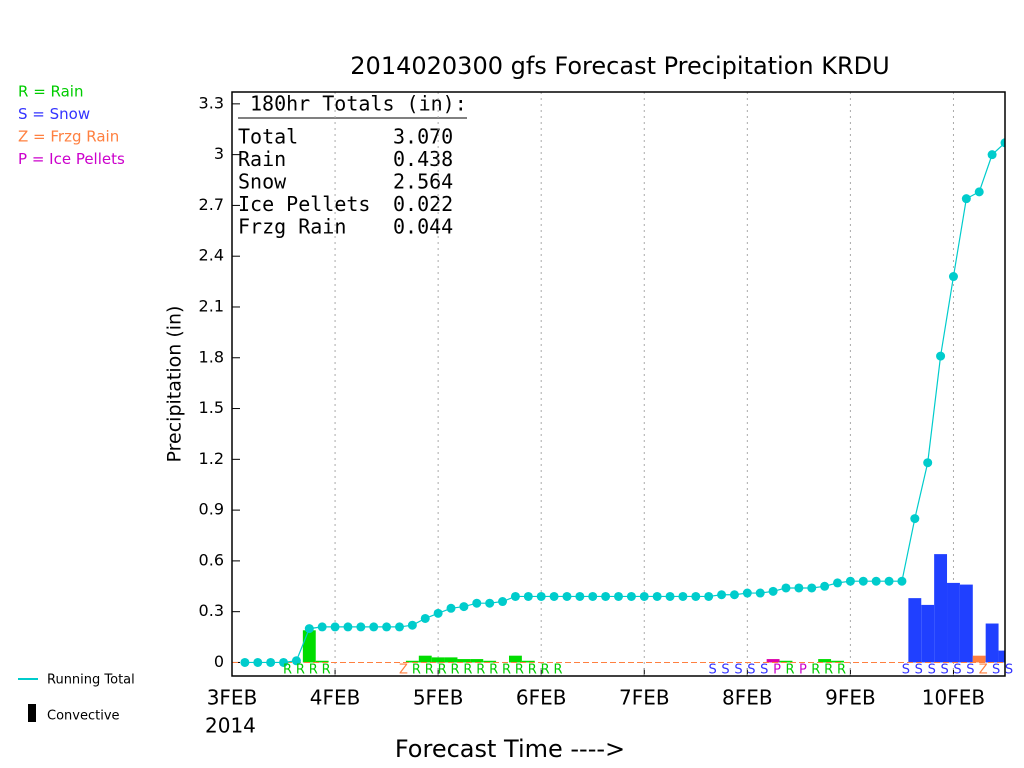 This screenshot has width=1024, height=768. What do you see at coordinates (438, 698) in the screenshot?
I see `x-tick-label: 5FEB` at bounding box center [438, 698].